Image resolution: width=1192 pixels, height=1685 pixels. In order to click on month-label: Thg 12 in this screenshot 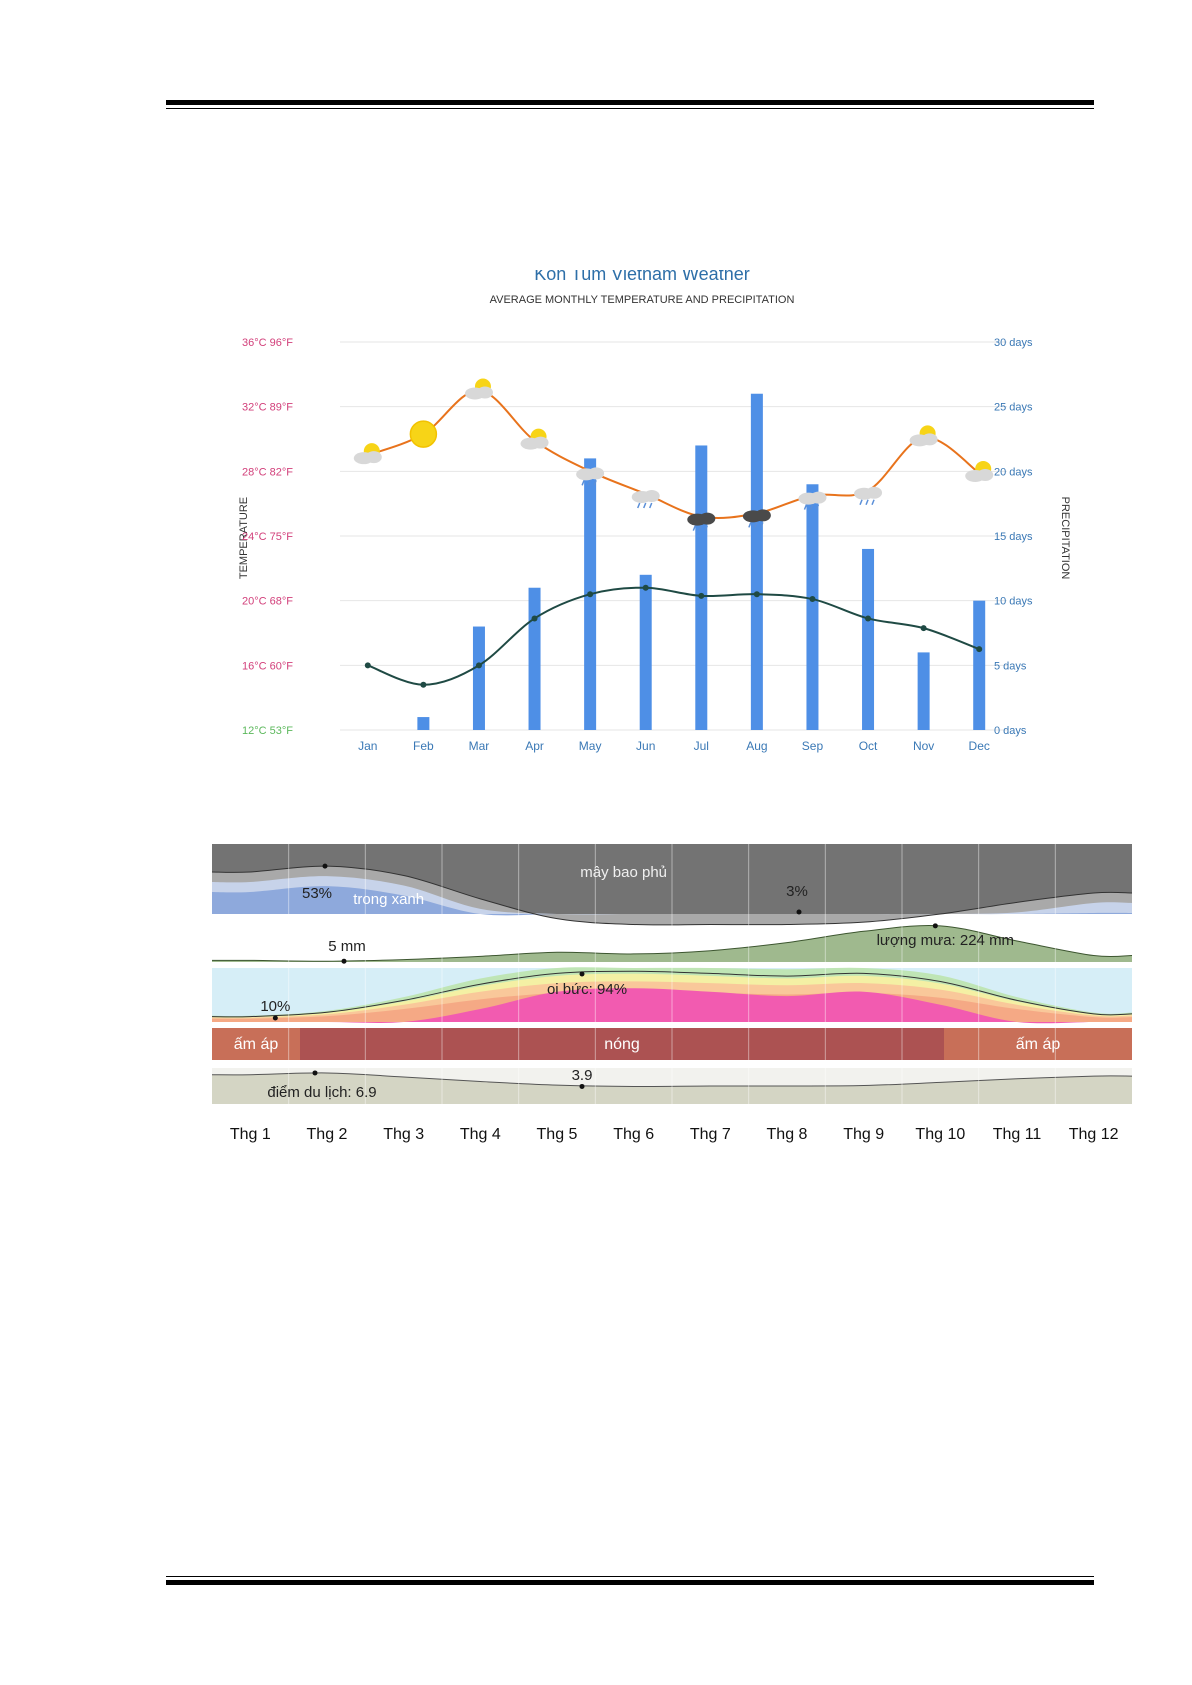, I will do `click(1094, 1134)`.